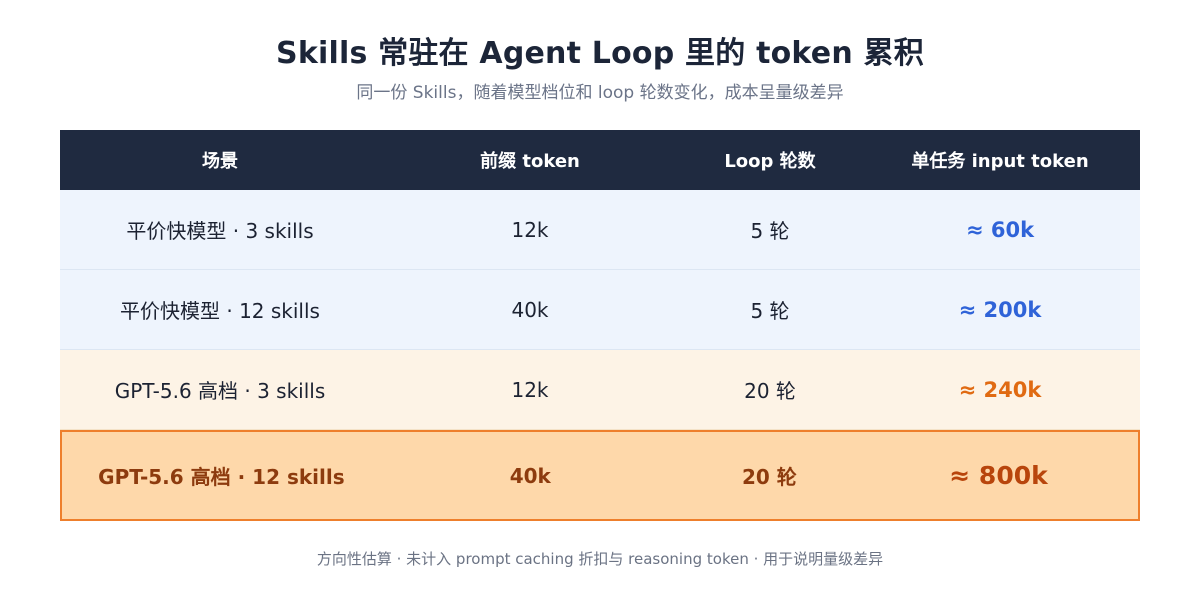  What do you see at coordinates (220, 231) in the screenshot?
I see `scenario-cell: 平价快模型 · 3 skills` at bounding box center [220, 231].